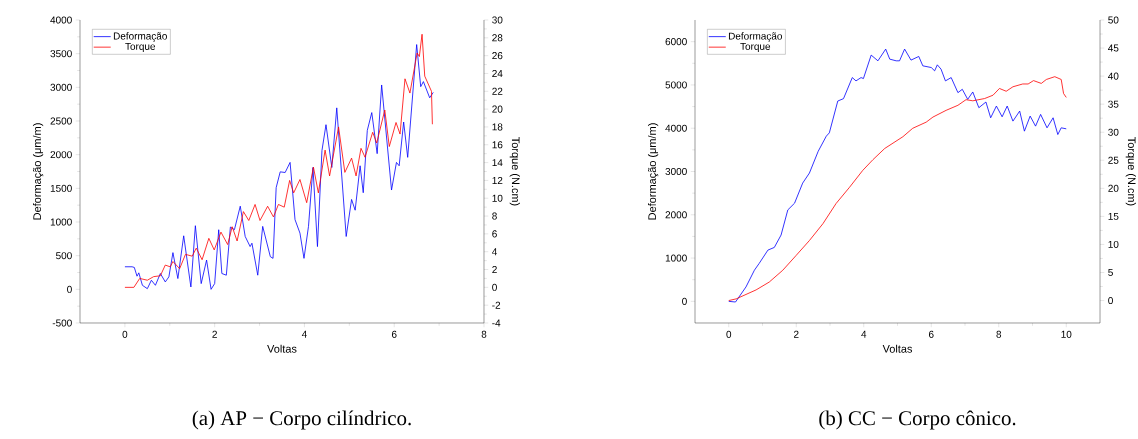  What do you see at coordinates (61, 121) in the screenshot?
I see `y-tick-label: 2500` at bounding box center [61, 121].